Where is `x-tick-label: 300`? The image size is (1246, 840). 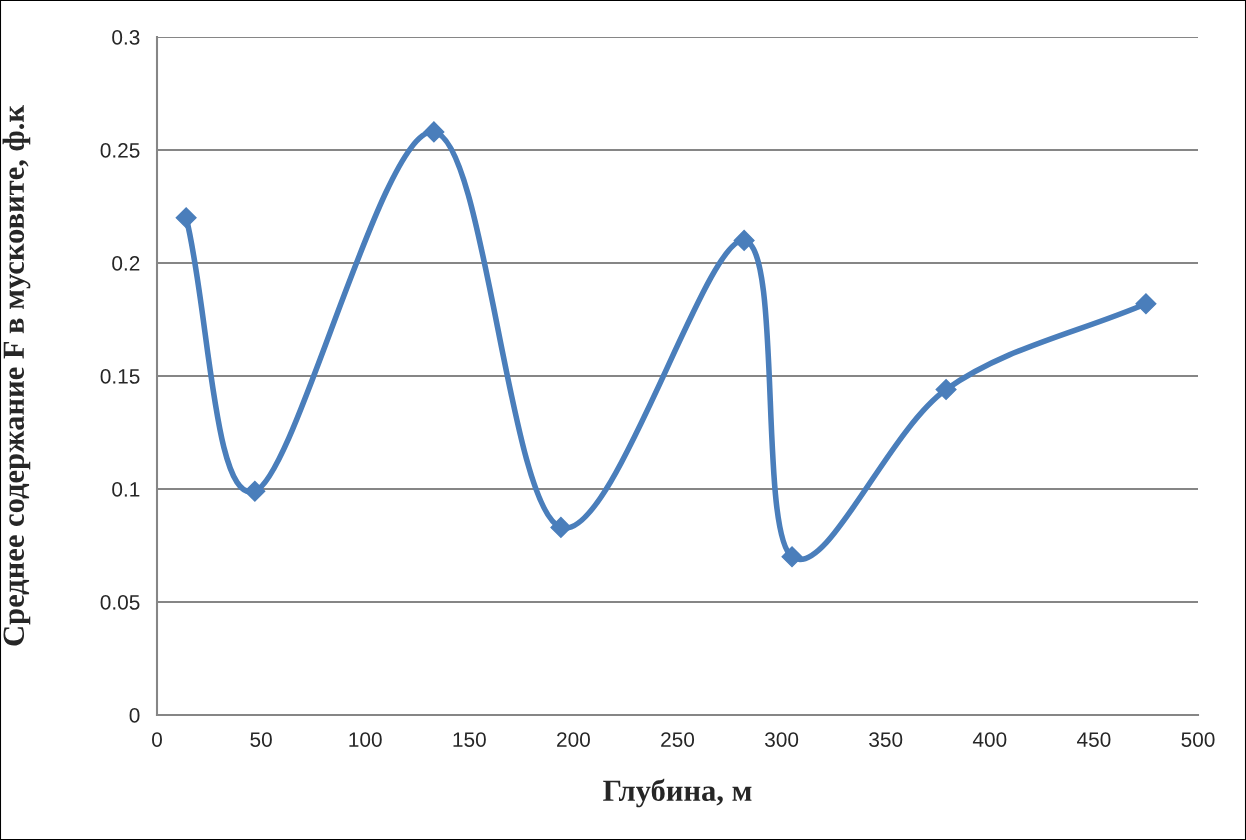
x-tick-label: 300 is located at coordinates (782, 739).